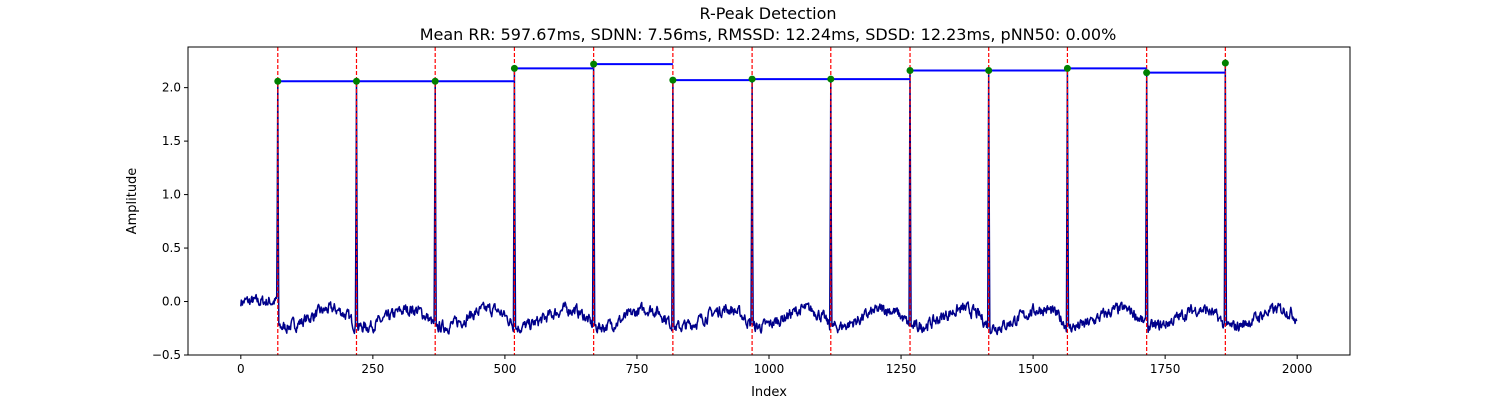 This screenshot has width=1500, height=404. Describe the element at coordinates (241, 369) in the screenshot. I see `x-tick-label: 0` at that location.